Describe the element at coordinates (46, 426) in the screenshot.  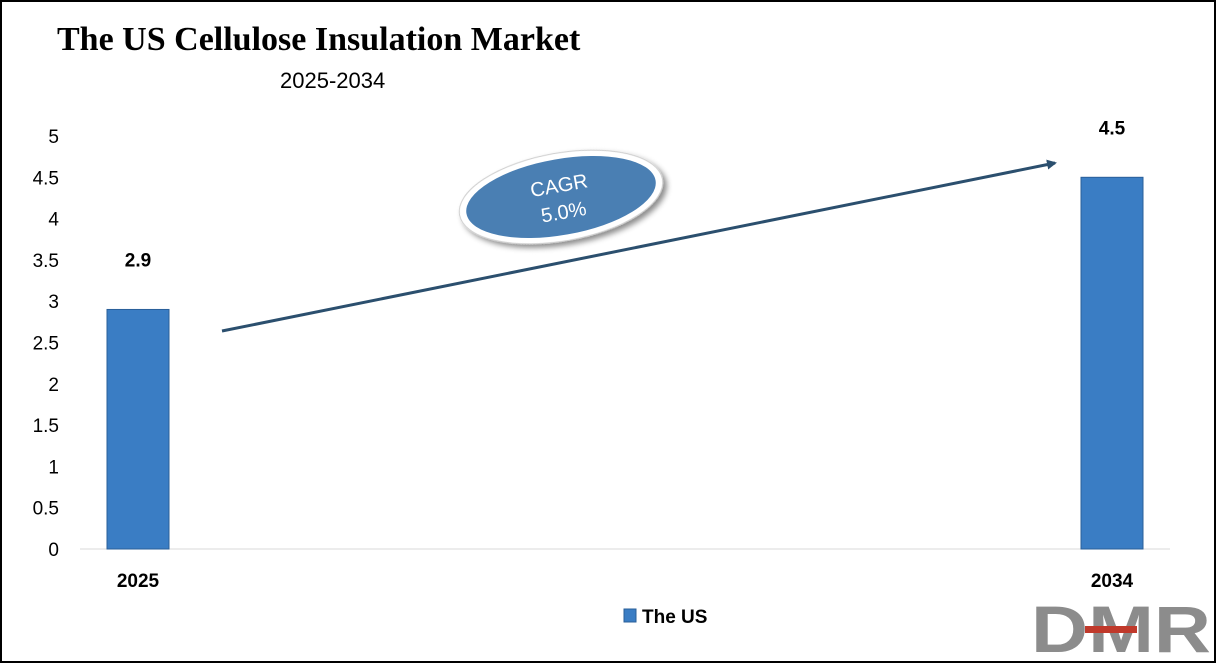
I see `y-tick-label: 1.5` at that location.